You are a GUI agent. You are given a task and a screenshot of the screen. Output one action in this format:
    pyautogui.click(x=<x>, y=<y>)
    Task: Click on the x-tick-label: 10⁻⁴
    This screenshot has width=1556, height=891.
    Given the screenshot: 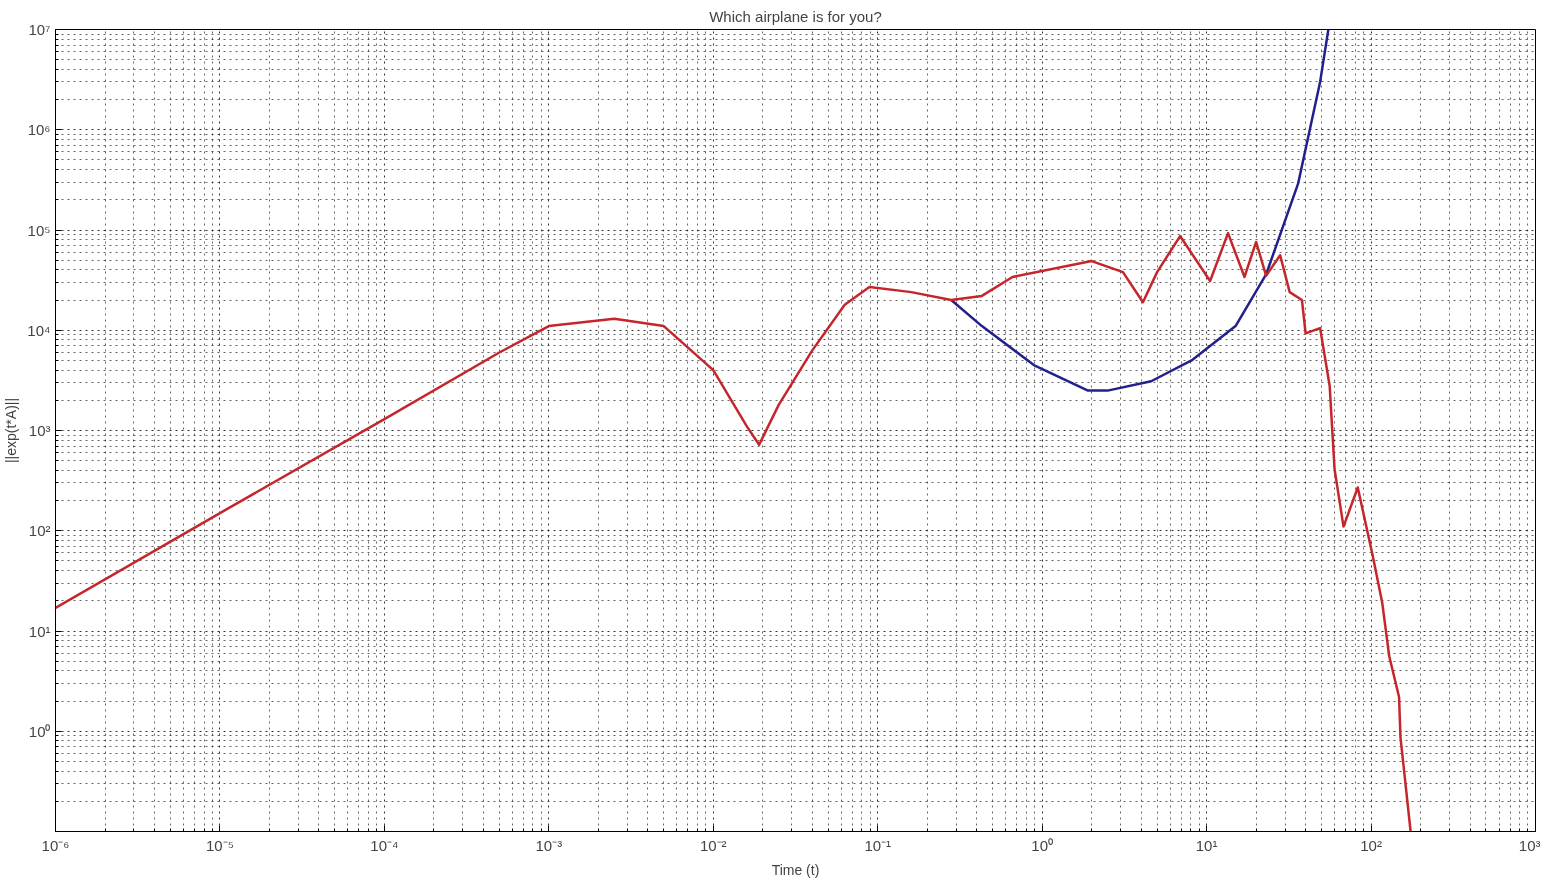 What is the action you would take?
    pyautogui.click(x=384, y=845)
    